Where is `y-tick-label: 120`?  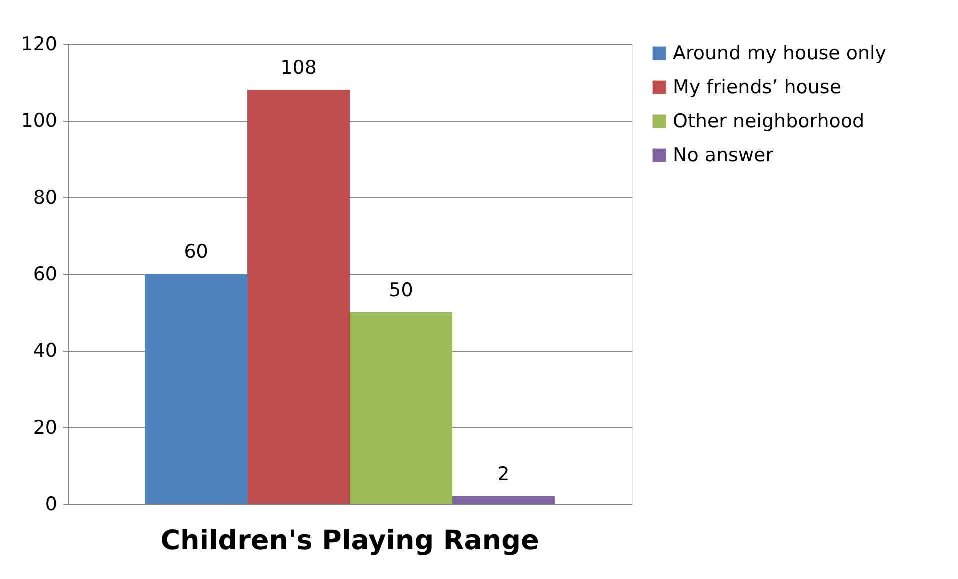
y-tick-label: 120 is located at coordinates (39, 45).